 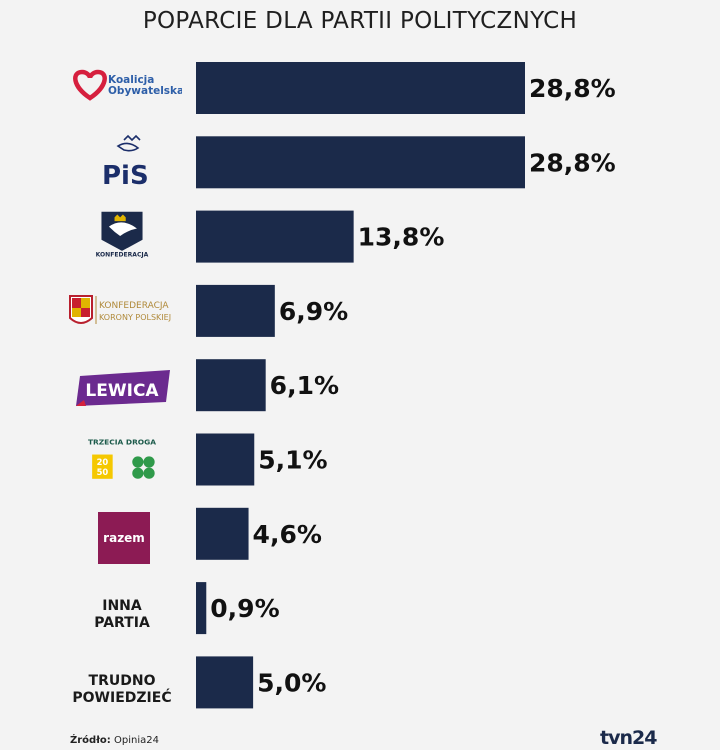 What do you see at coordinates (131, 80) in the screenshot?
I see `ko-line1: Koalicja` at bounding box center [131, 80].